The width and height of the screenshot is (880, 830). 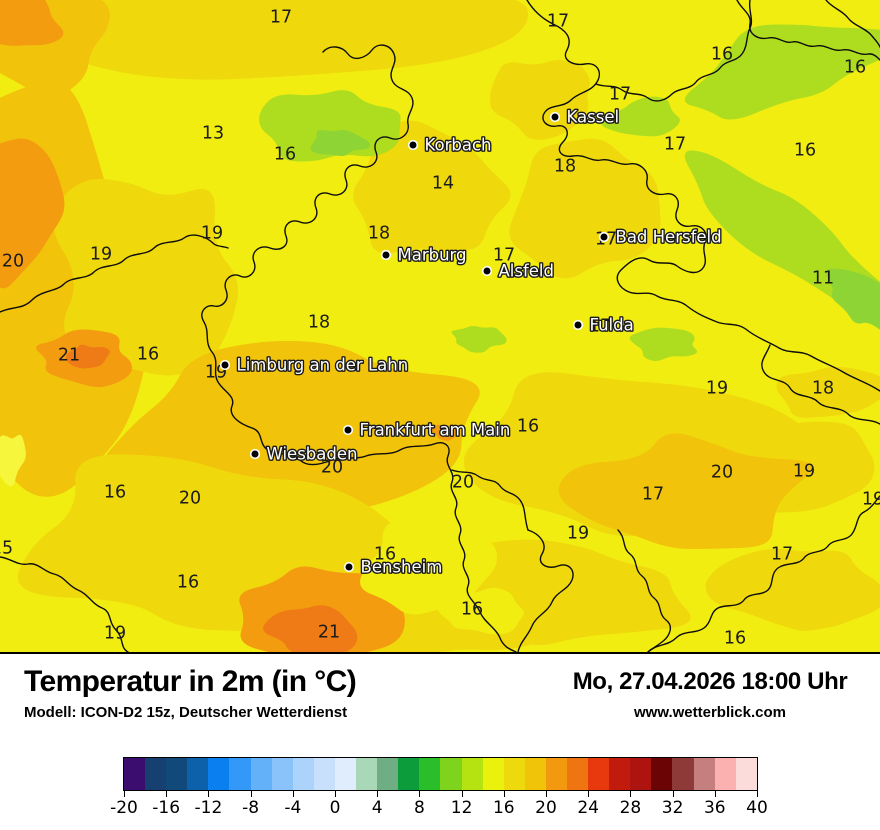 What do you see at coordinates (823, 279) in the screenshot?
I see `temp-value-label: 11` at bounding box center [823, 279].